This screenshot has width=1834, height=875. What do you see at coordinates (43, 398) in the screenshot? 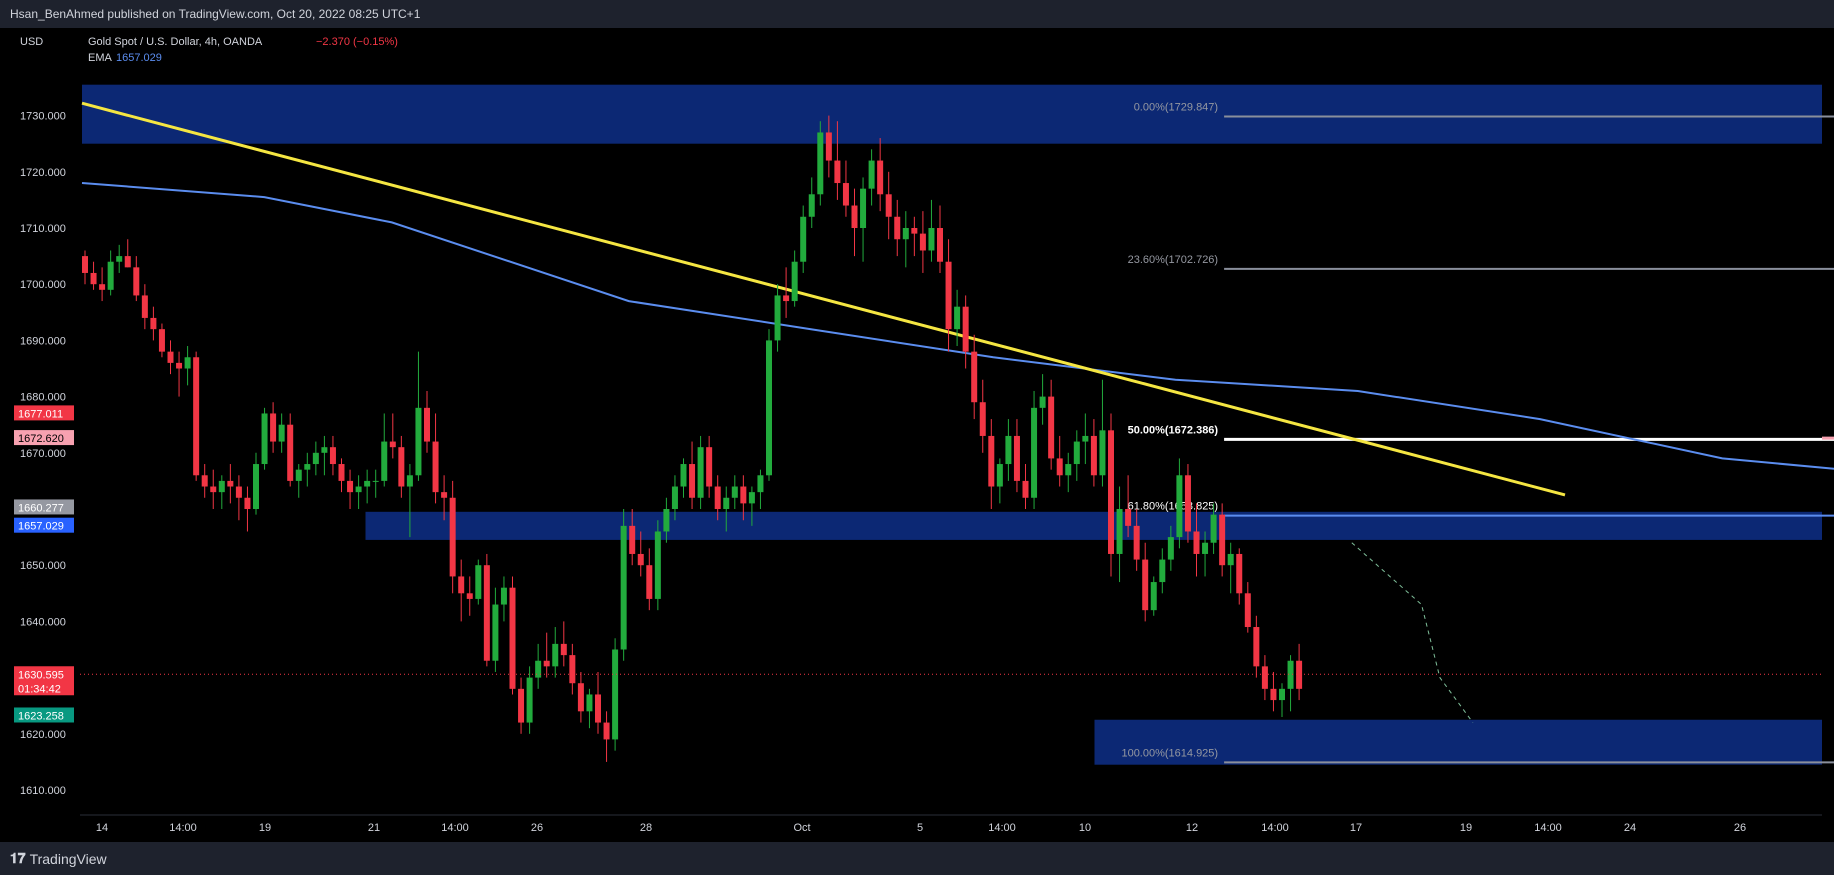
I see `y-axis-tick-label: 1680.000` at bounding box center [43, 398].